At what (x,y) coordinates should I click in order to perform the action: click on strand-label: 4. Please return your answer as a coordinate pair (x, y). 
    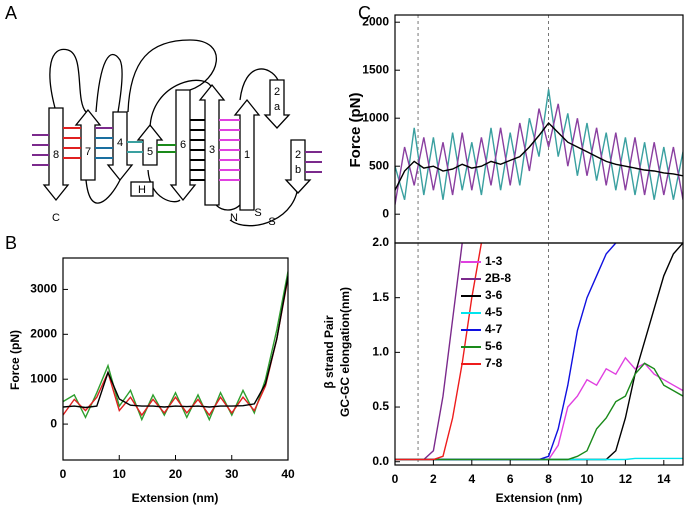
    Looking at the image, I should click on (120, 143).